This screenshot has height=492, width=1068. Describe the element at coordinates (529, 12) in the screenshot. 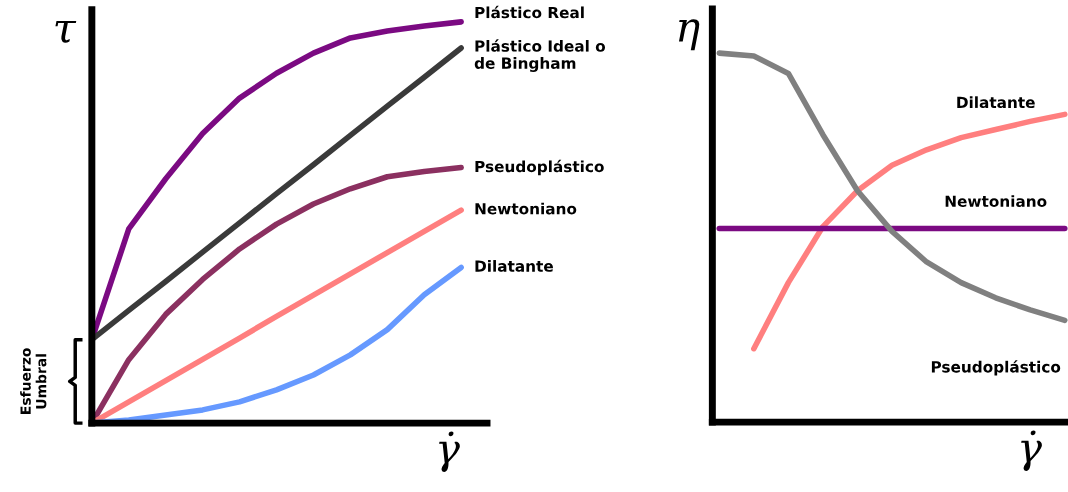

I see `series-label: Plástico Real` at that location.